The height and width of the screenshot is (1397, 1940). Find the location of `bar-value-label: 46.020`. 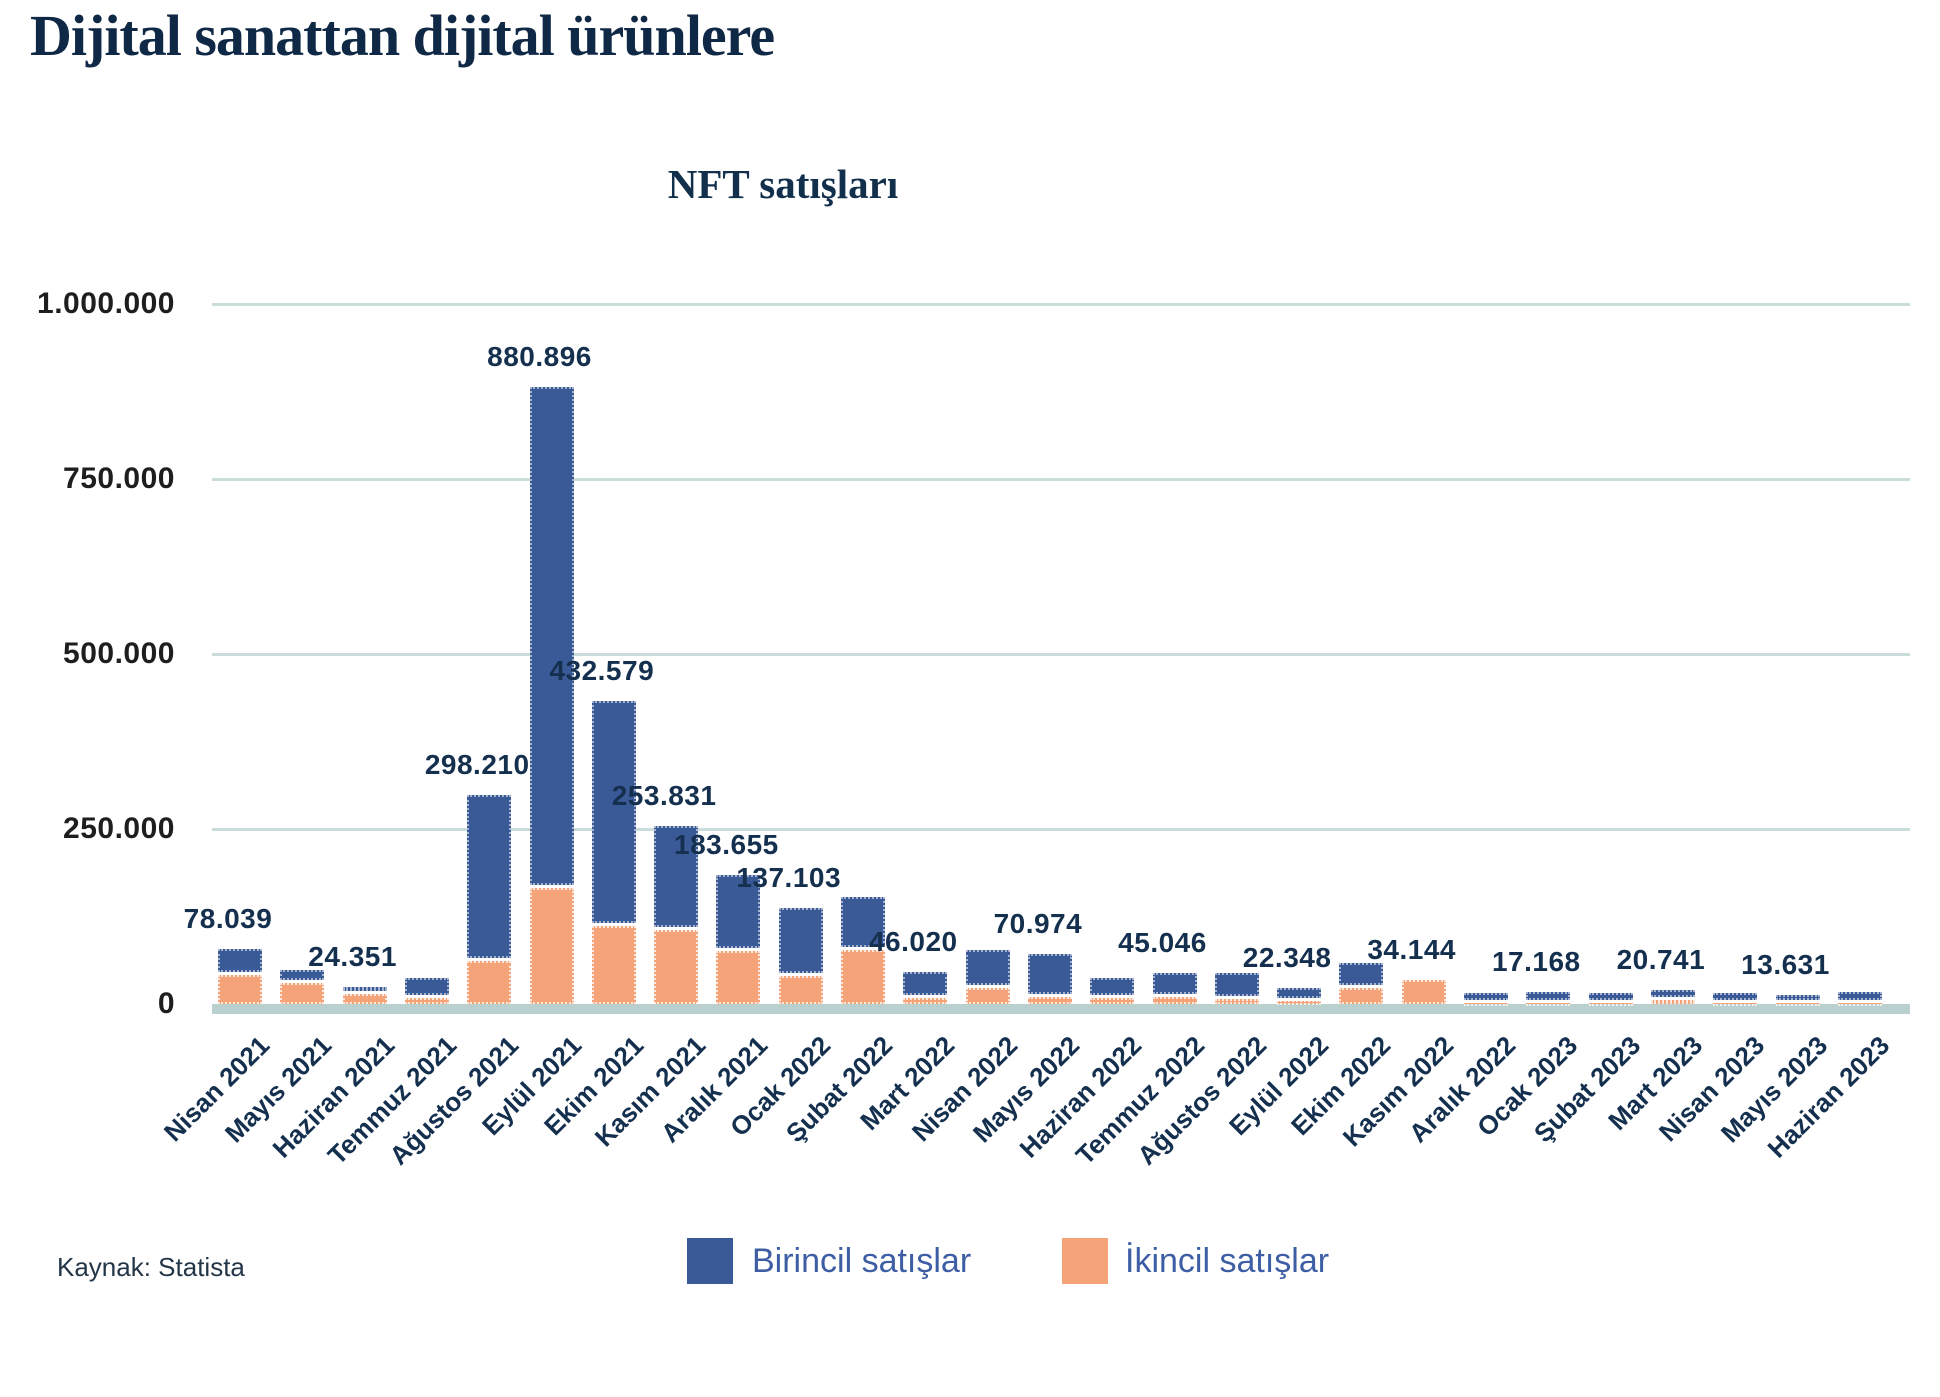

bar-value-label: 46.020 is located at coordinates (913, 941).